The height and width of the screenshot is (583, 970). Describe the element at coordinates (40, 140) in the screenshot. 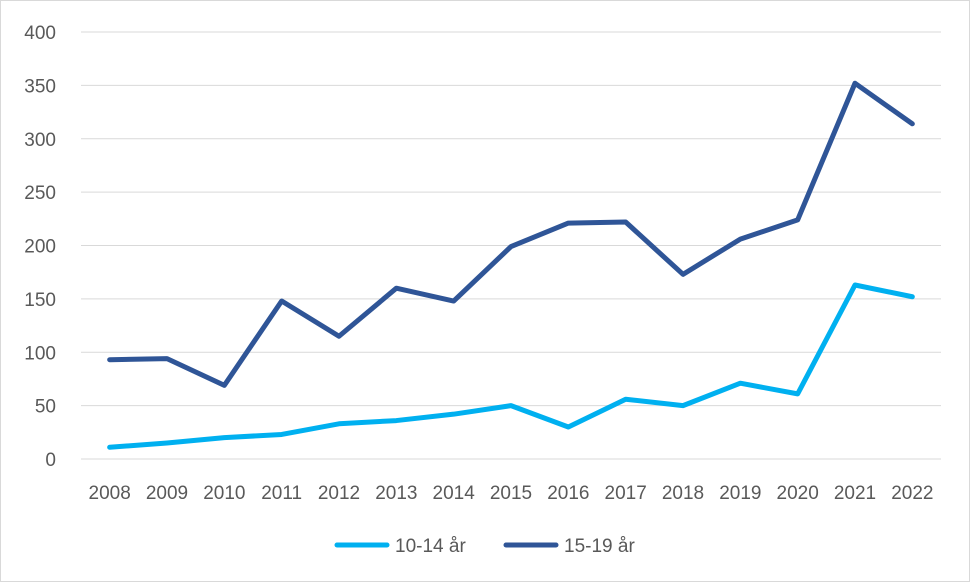

I see `y-tick-label: 300` at that location.